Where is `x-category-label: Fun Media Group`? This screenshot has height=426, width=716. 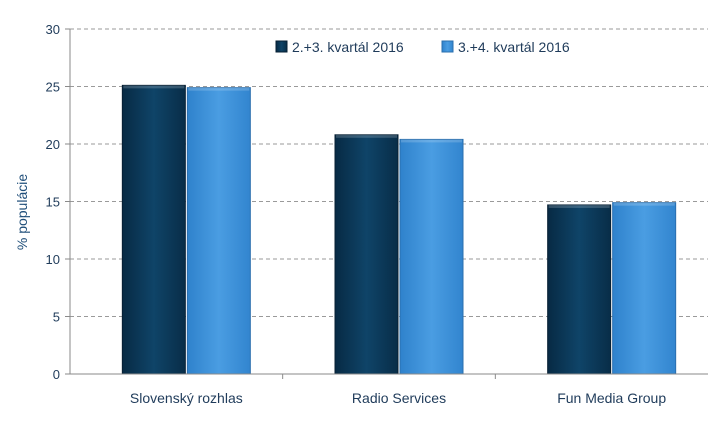
x-category-label: Fun Media Group is located at coordinates (611, 398).